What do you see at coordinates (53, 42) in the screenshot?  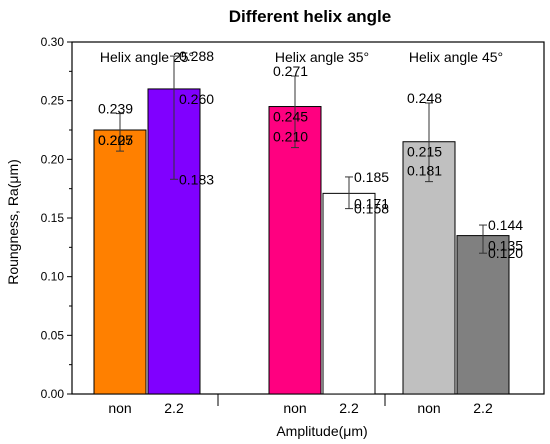 I see `y-tick-label: 0.30` at bounding box center [53, 42].